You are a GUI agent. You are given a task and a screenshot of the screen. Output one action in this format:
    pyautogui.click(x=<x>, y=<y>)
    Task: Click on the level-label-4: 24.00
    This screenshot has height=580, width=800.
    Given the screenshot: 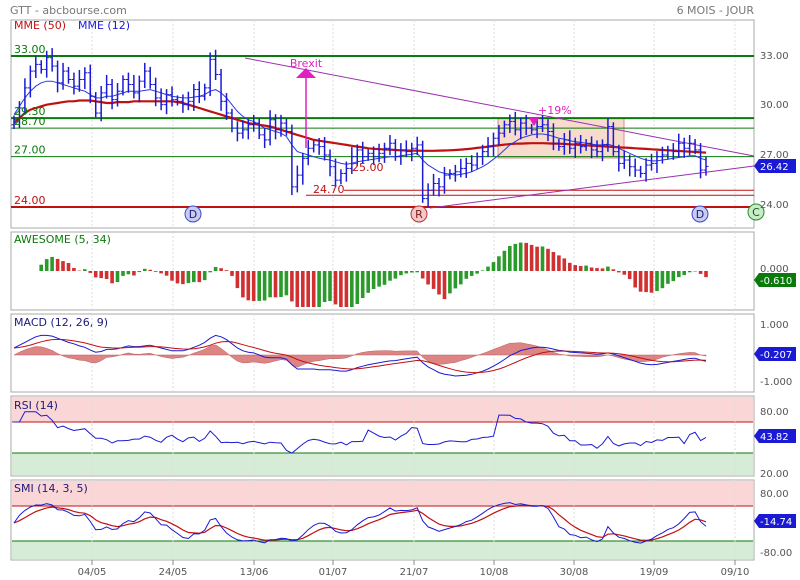 What is the action you would take?
    pyautogui.click(x=30, y=200)
    